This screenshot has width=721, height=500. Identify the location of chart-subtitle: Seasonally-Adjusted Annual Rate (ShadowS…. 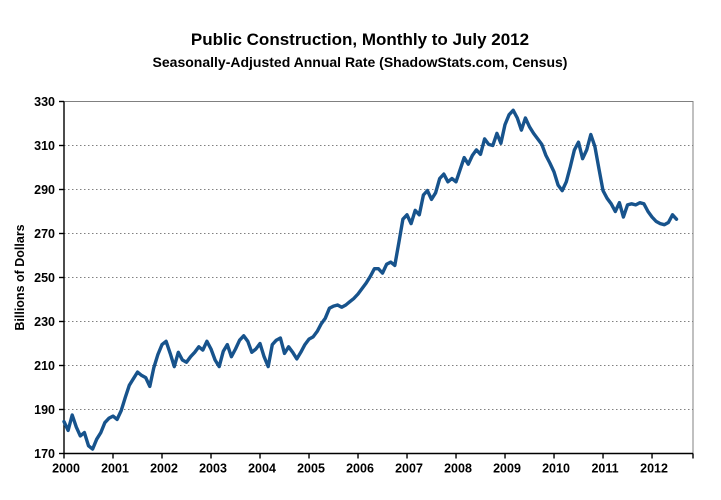
(360, 62).